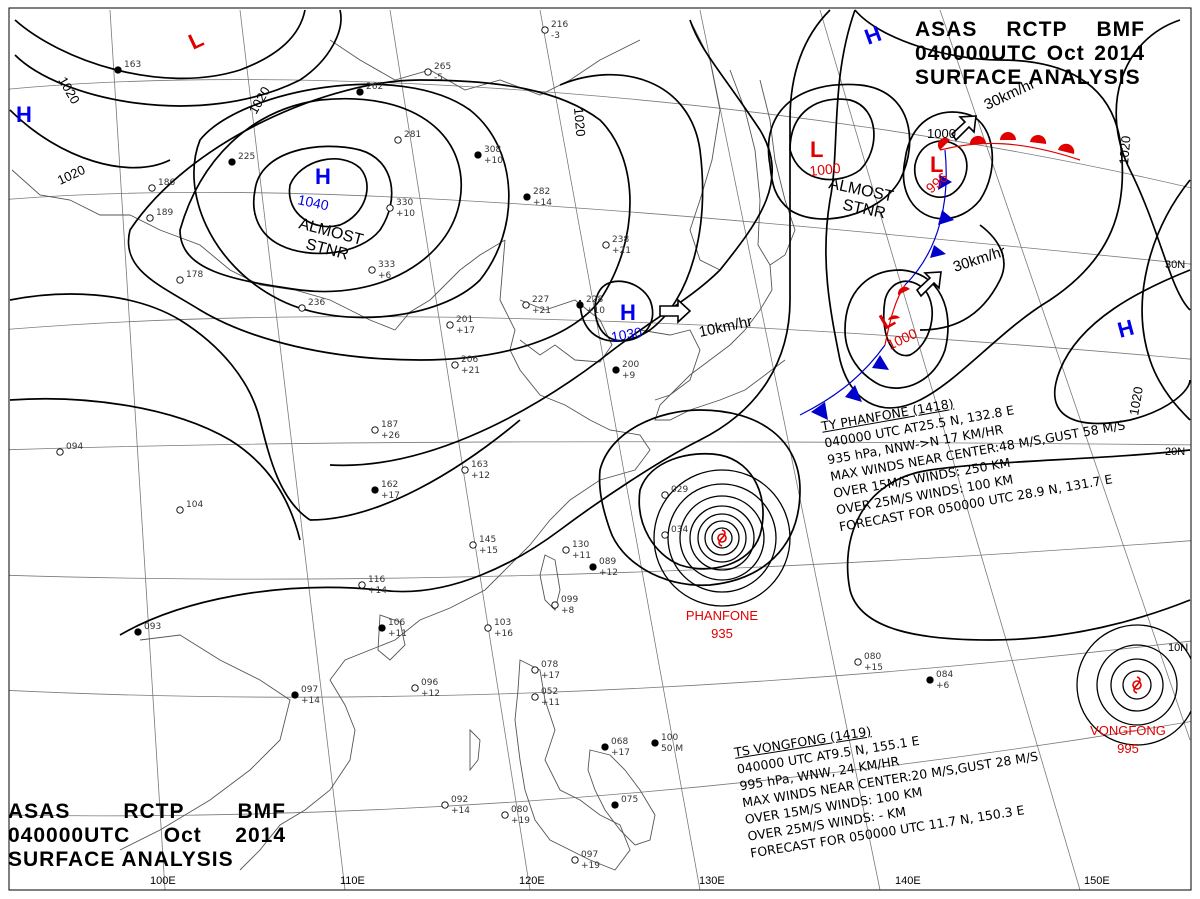  I want to click on latitude-label: 10N, so click(1178, 648).